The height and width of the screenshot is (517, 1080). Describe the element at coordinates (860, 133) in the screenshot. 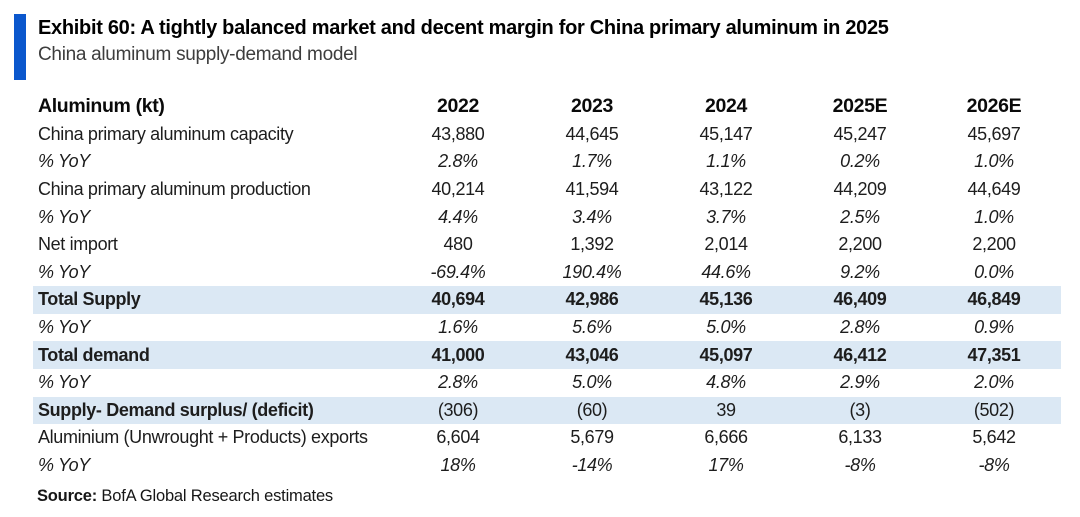

I see `cell-value: 45,247` at that location.